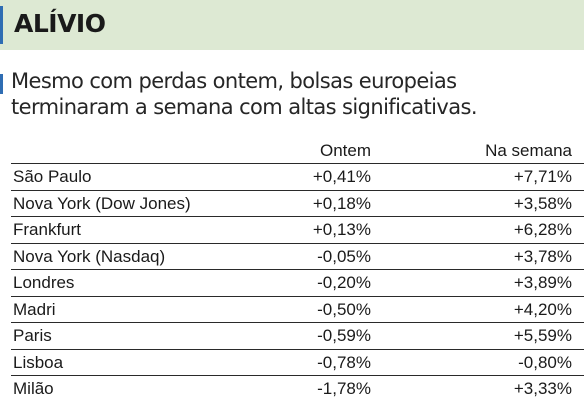 Image resolution: width=584 pixels, height=410 pixels. I want to click on ontem-value: -0,78%, so click(344, 362).